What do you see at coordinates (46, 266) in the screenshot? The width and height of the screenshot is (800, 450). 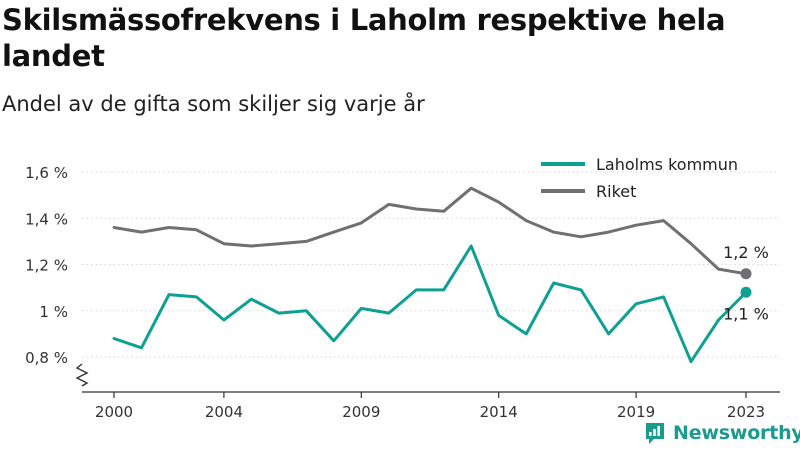 I see `y-tick-label: 1,2 %` at bounding box center [46, 266].